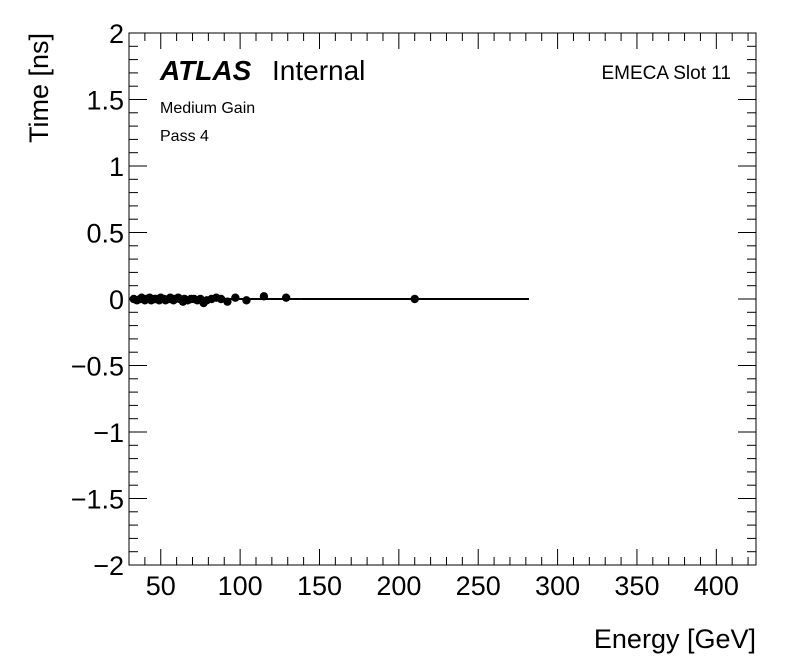 The image size is (796, 672). I want to click on x-tick-label: 400, so click(716, 586).